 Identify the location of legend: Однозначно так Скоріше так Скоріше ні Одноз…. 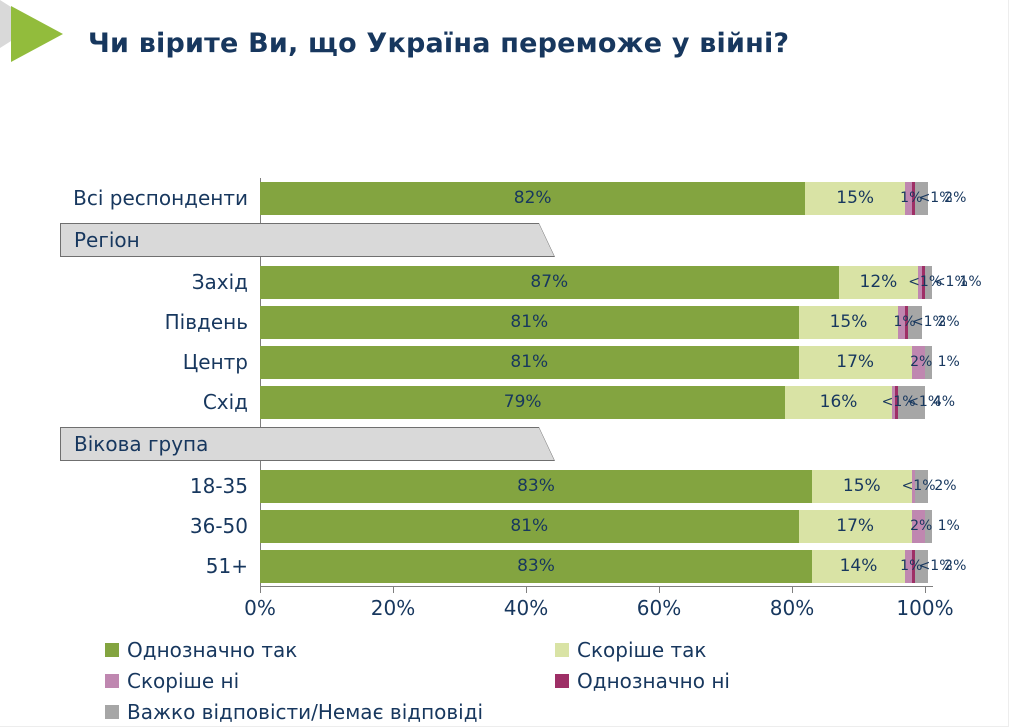
(417, 681).